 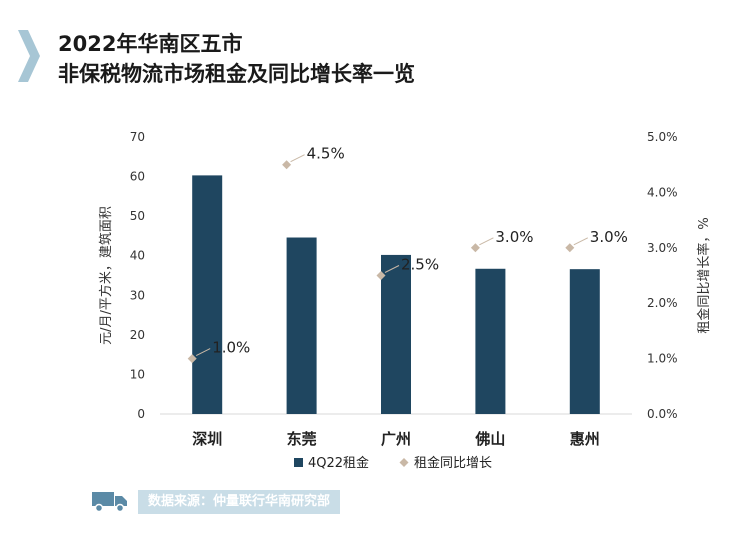 What do you see at coordinates (137, 295) in the screenshot?
I see `y-tick-label: 30` at bounding box center [137, 295].